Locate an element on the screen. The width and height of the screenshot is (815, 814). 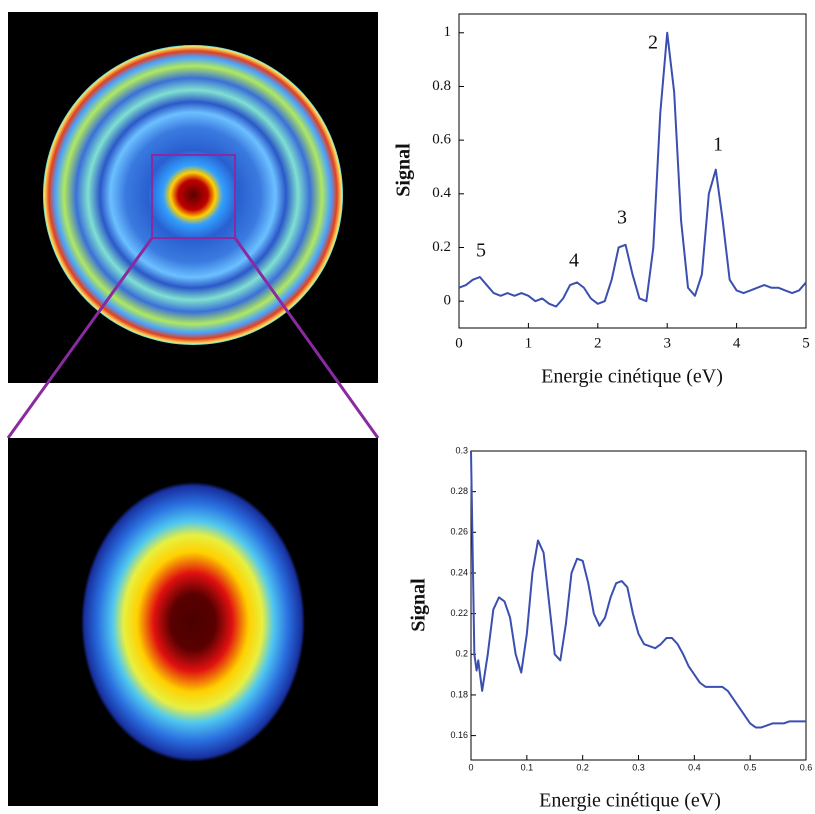
y-tick-label: 0.16 is located at coordinates (459, 735).